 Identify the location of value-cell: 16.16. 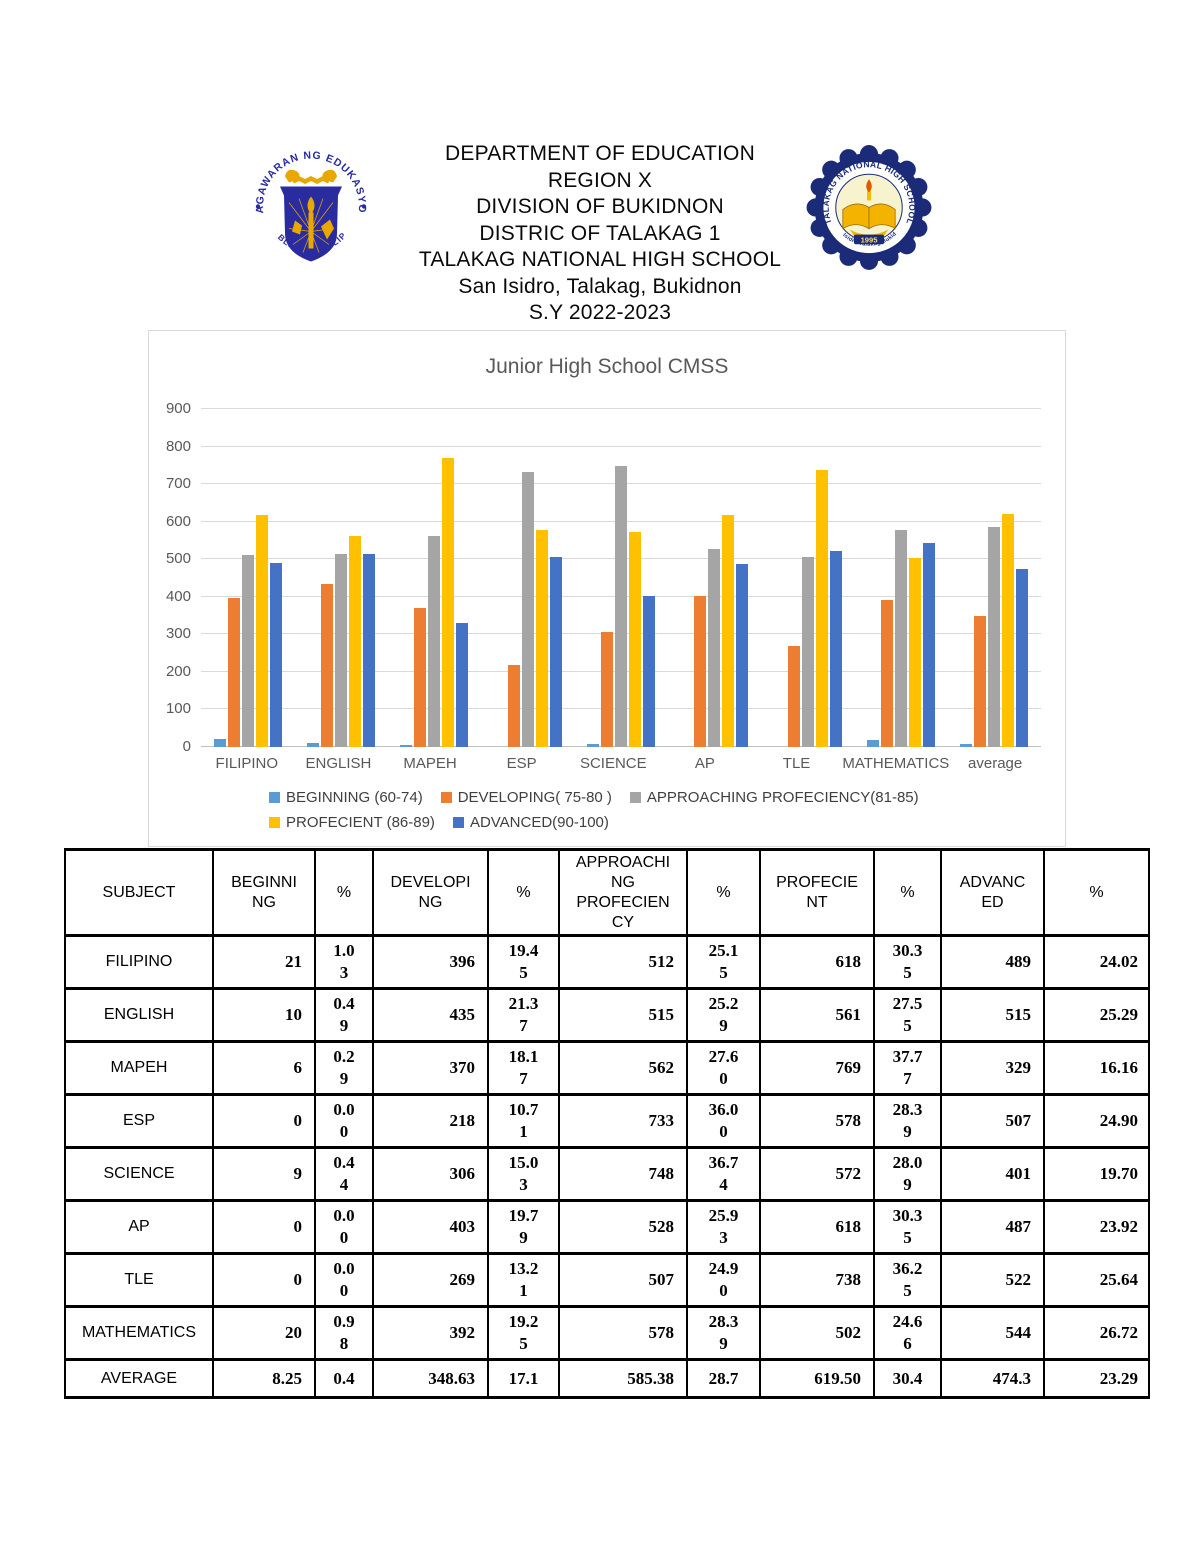
(1096, 1068).